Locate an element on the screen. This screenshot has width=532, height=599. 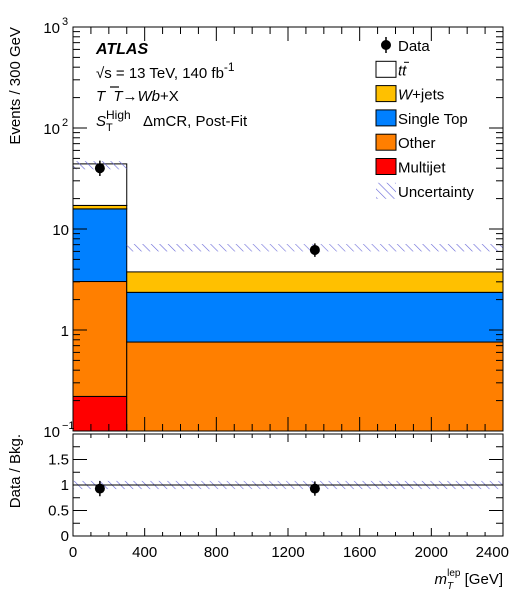
region-subscript: T is located at coordinates (109, 128).